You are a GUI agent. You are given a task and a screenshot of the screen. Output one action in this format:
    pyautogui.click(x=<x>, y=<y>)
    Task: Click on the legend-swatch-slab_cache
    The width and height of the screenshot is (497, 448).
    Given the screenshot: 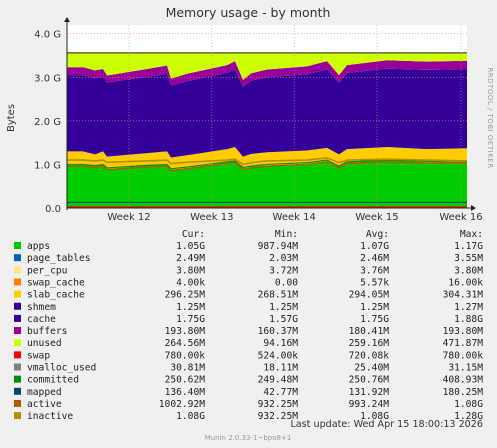 What is the action you would take?
    pyautogui.click(x=17, y=294)
    